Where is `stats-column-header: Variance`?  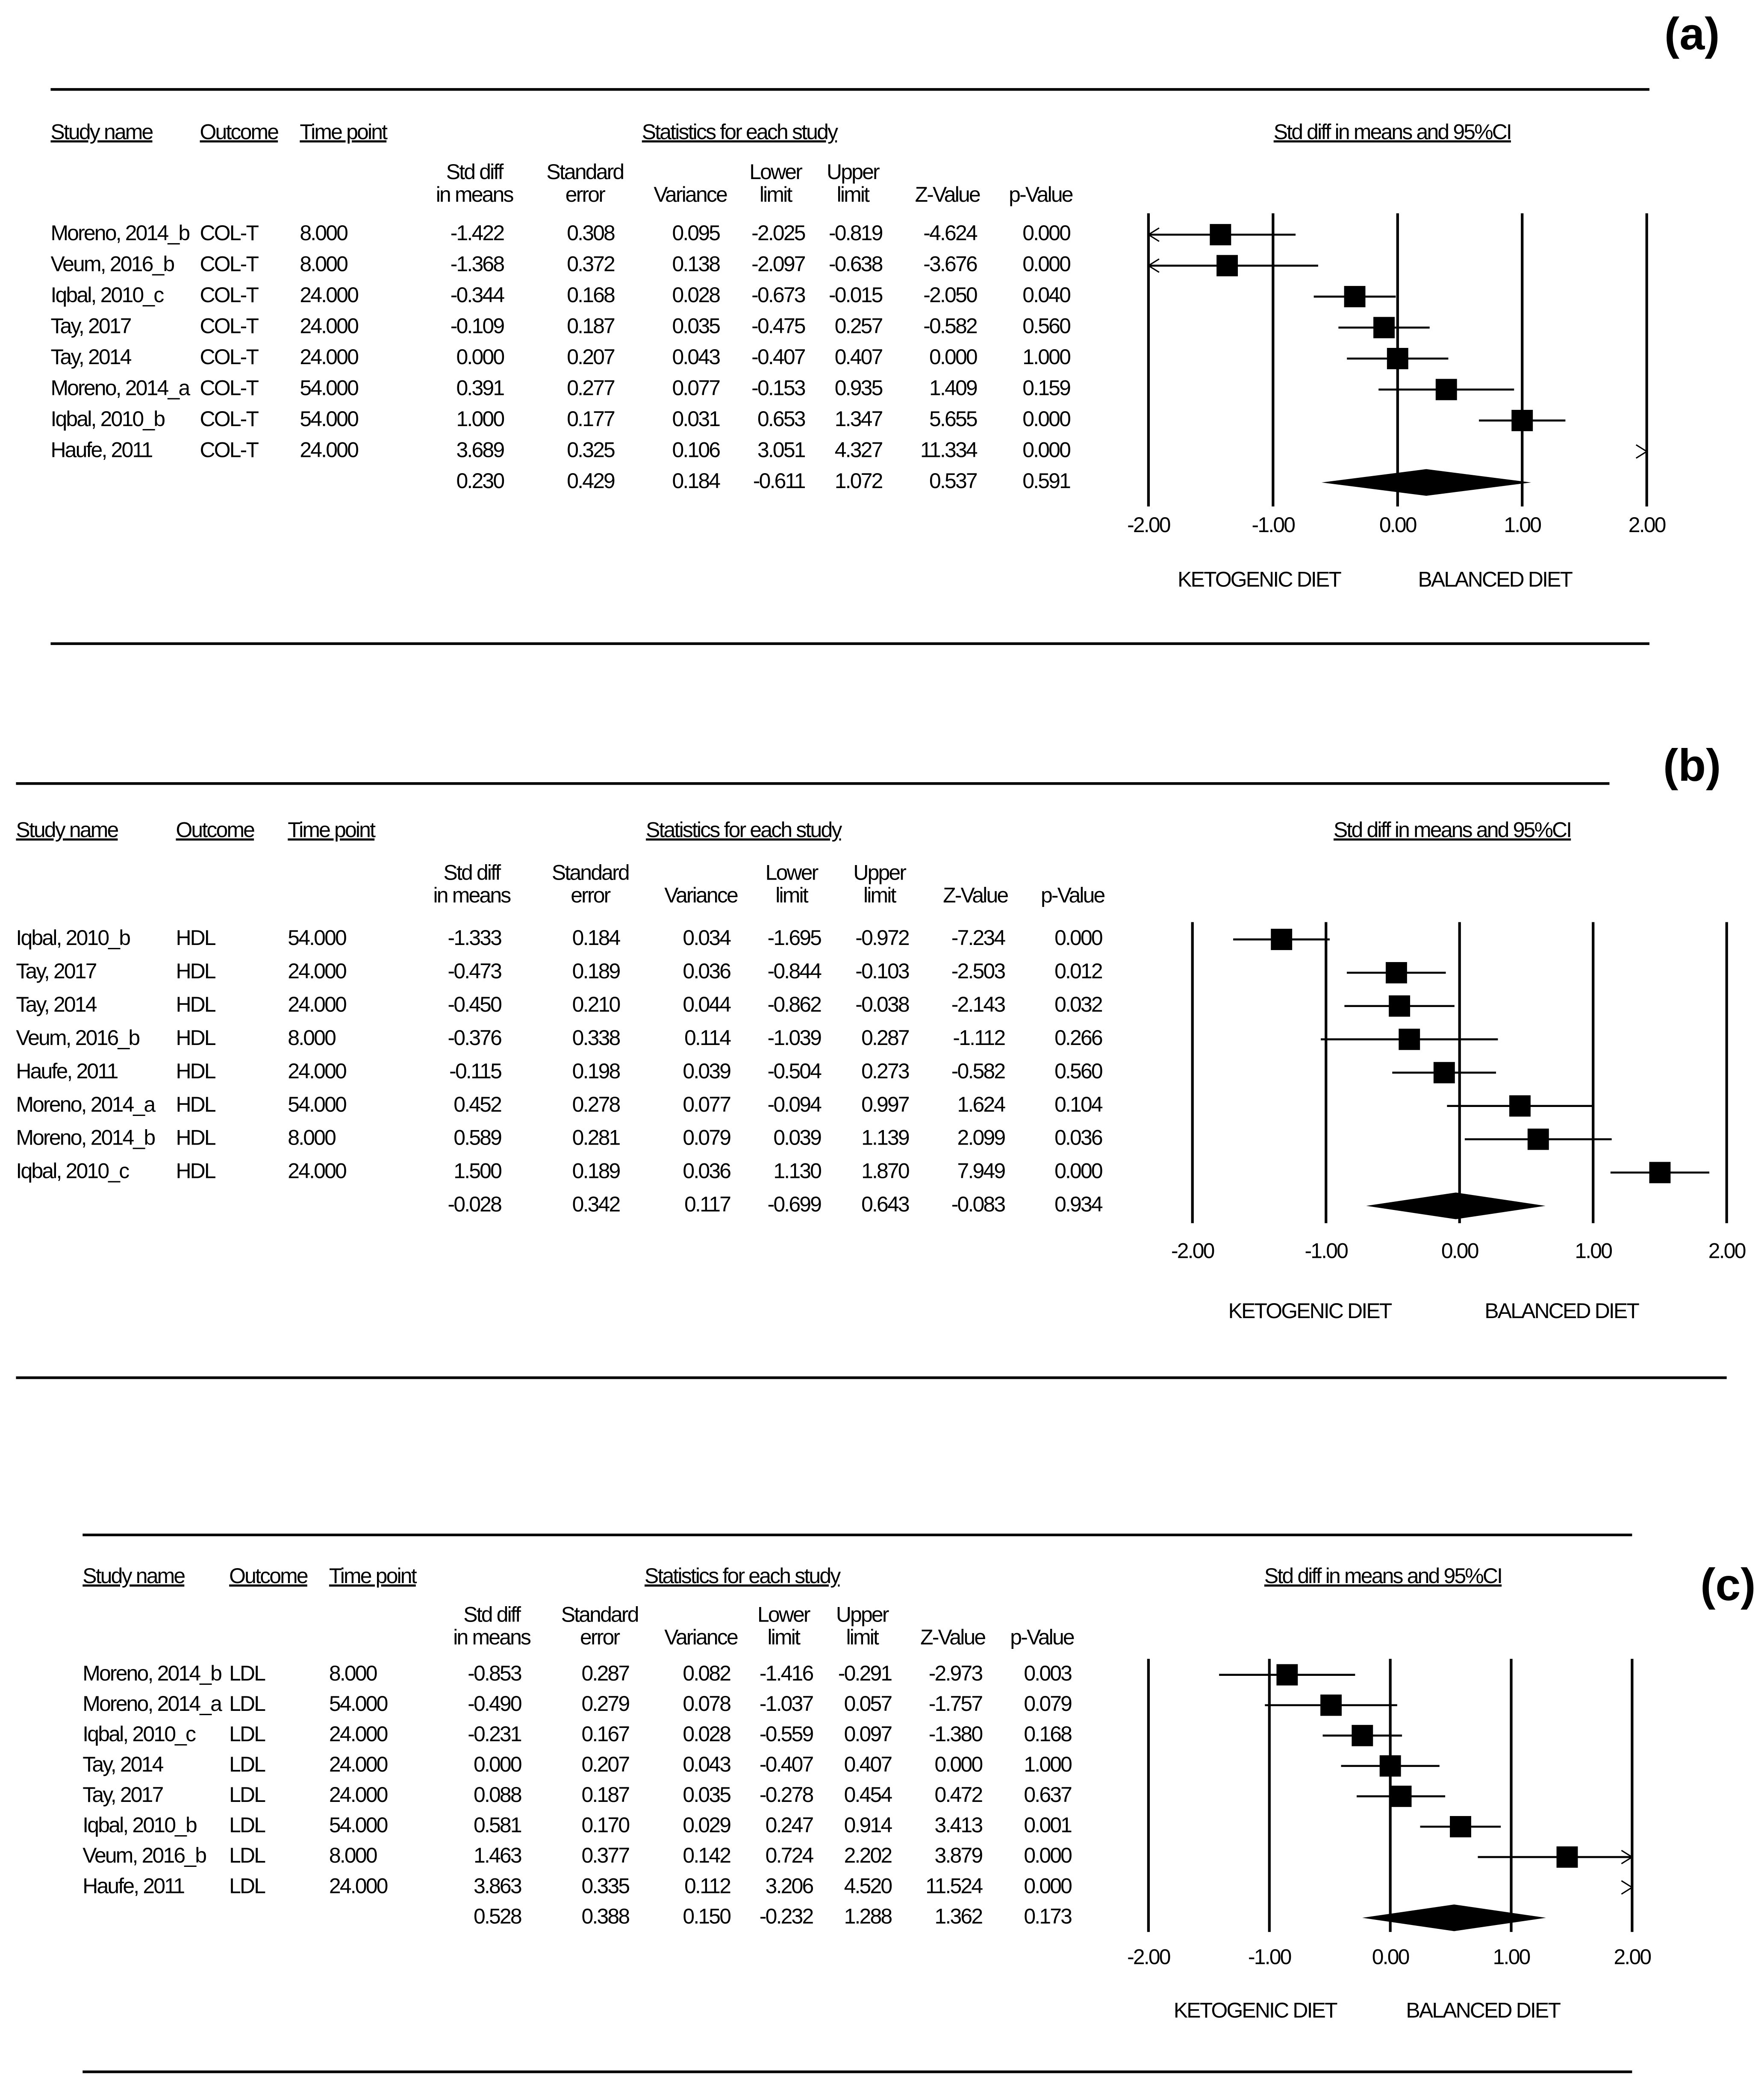 stats-column-header: Variance is located at coordinates (690, 194).